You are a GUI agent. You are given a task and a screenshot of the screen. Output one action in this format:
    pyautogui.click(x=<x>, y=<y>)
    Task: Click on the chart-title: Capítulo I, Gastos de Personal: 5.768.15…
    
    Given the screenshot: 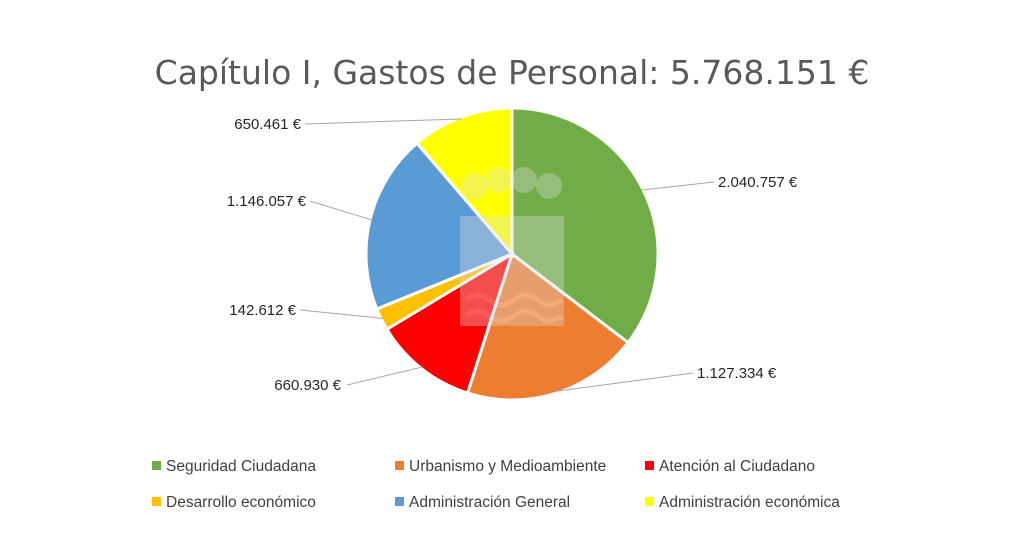 What is the action you would take?
    pyautogui.click(x=512, y=72)
    